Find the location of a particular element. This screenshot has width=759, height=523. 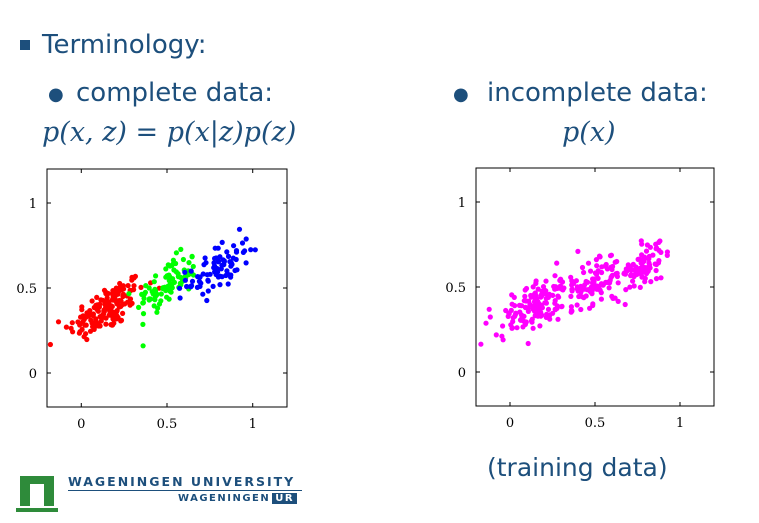

complete-data-label: complete data: is located at coordinates (175, 93).